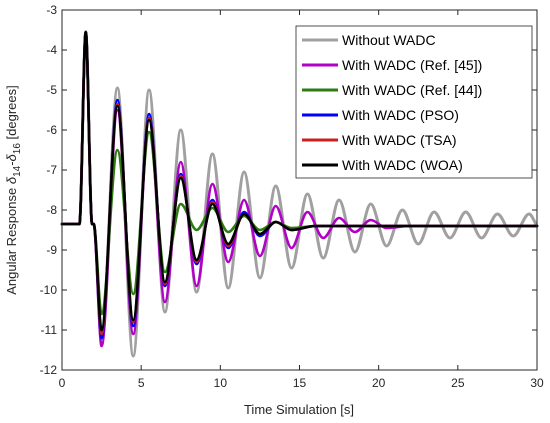  I want to click on y-tick-label: -10, so click(49, 290).